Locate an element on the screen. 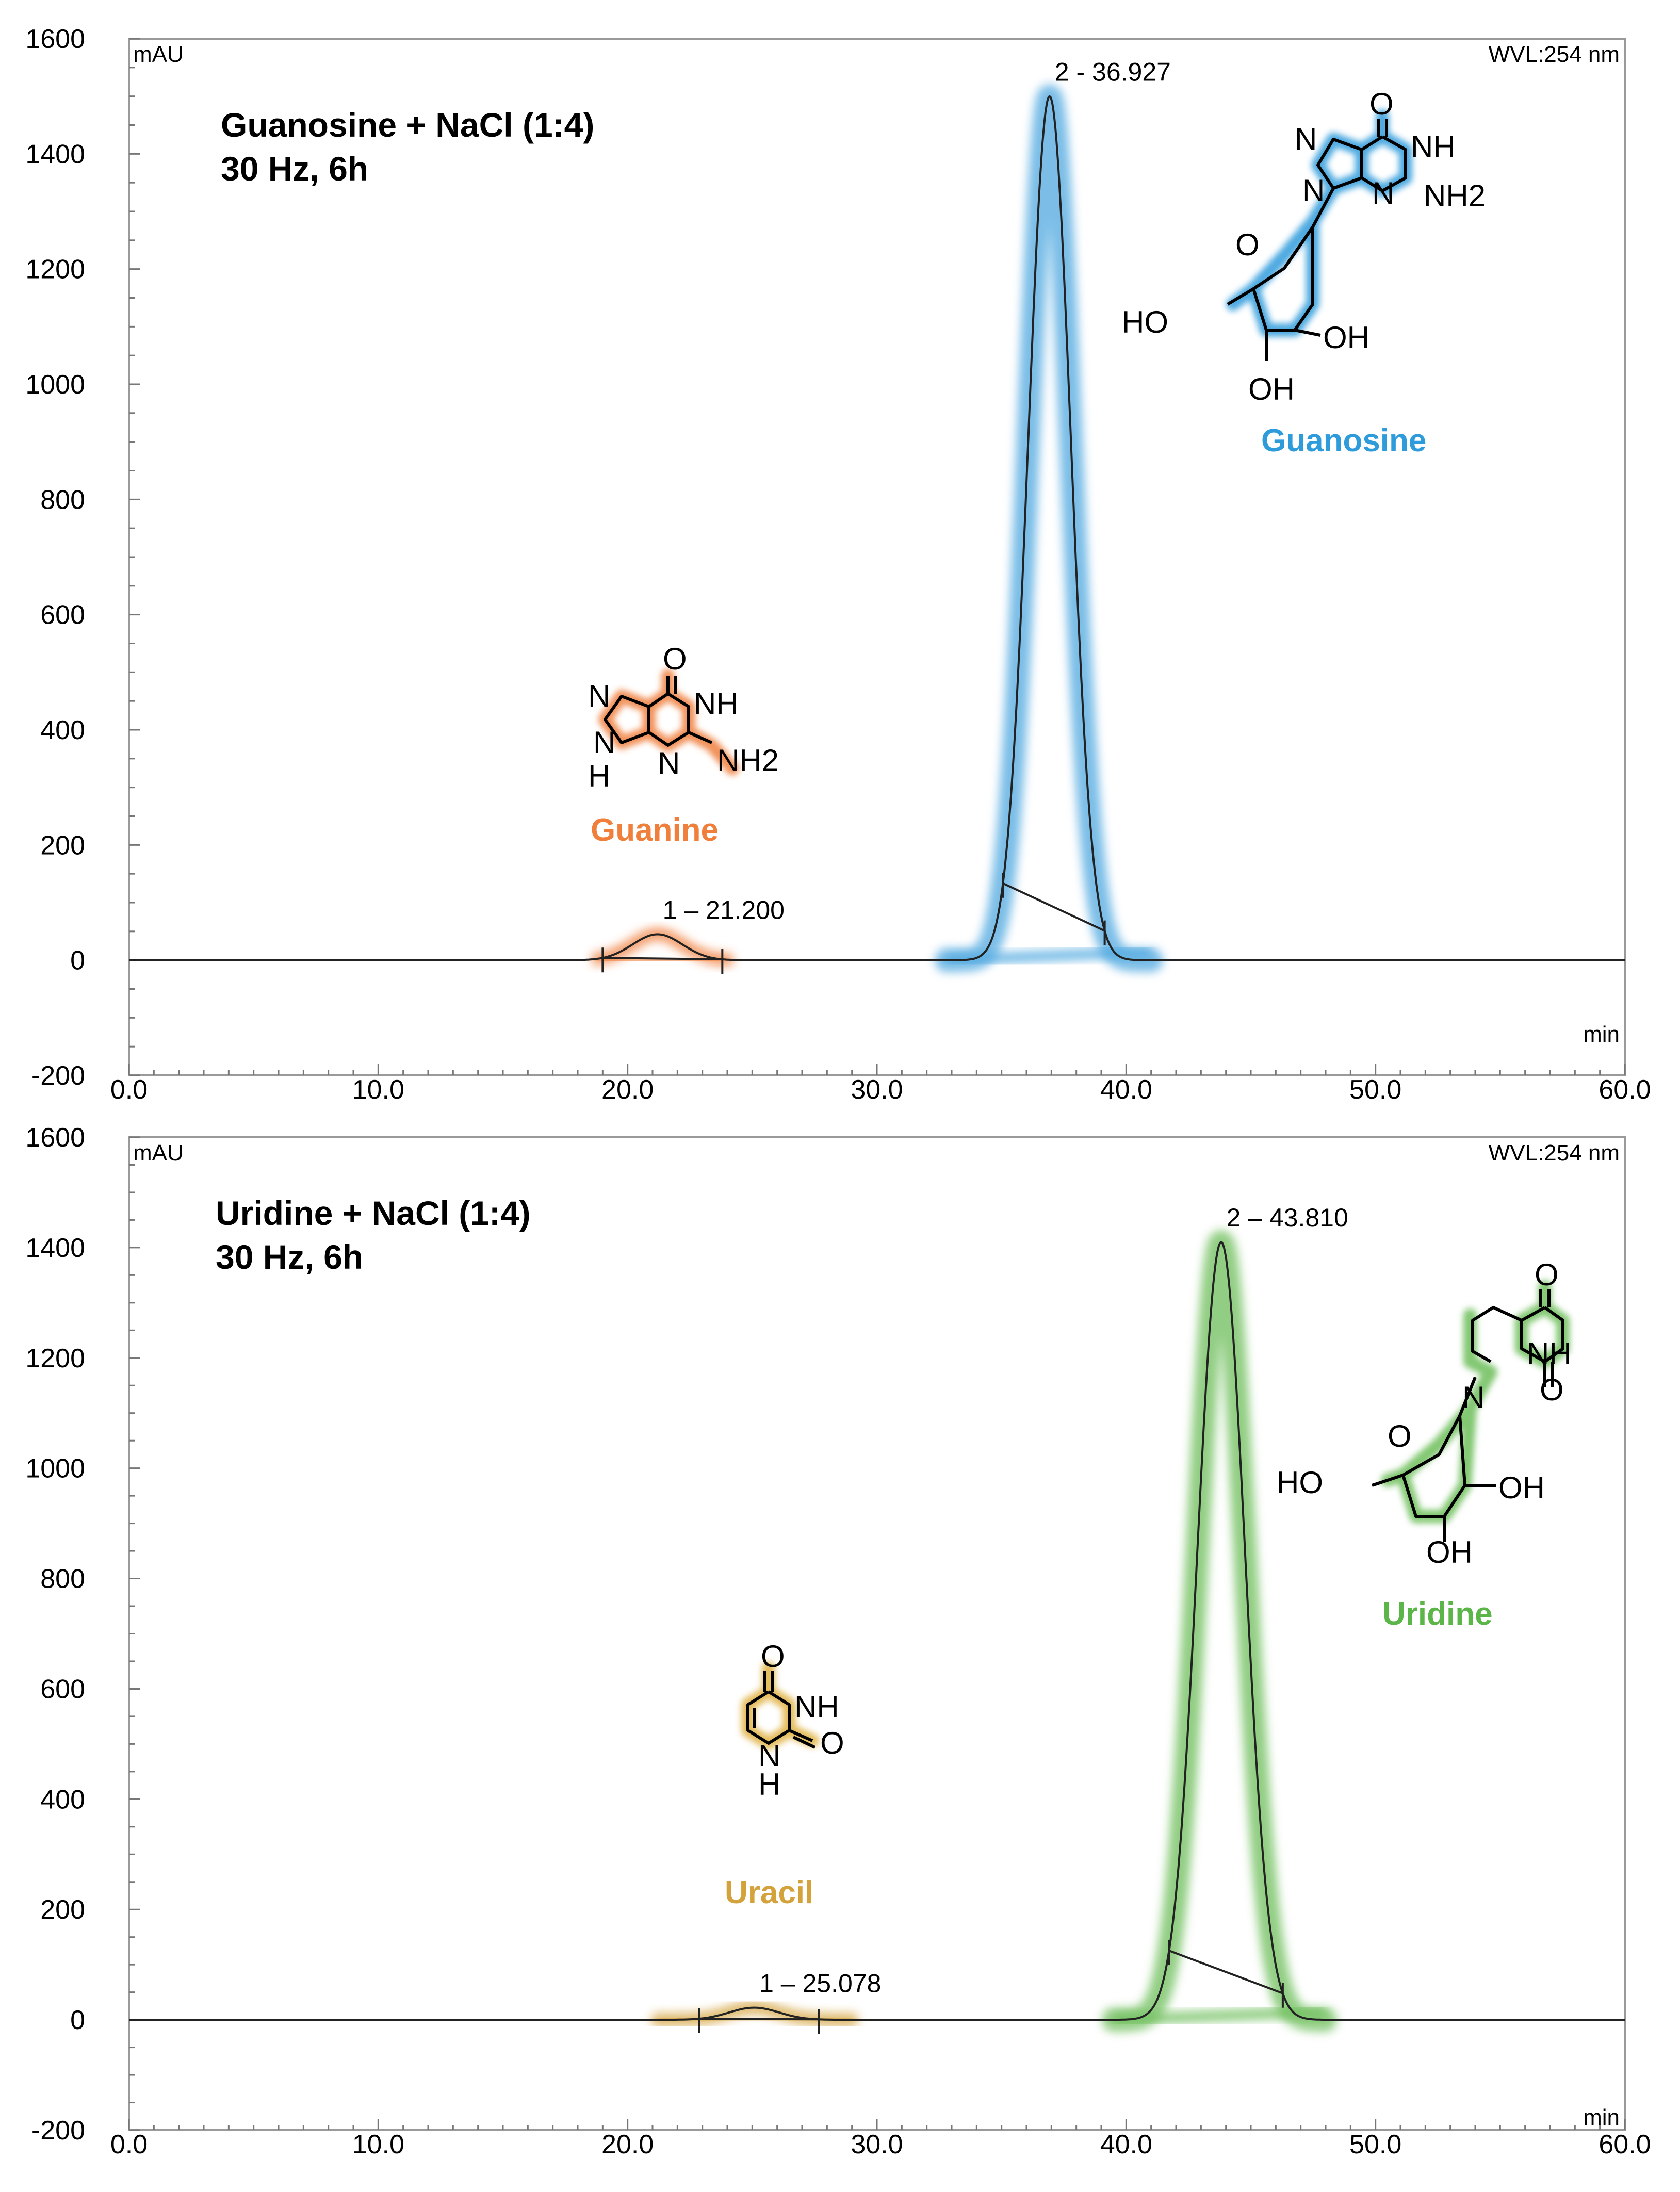 This screenshot has width=1680, height=2192. peak-label: 2 – 43.810 is located at coordinates (1287, 1217).